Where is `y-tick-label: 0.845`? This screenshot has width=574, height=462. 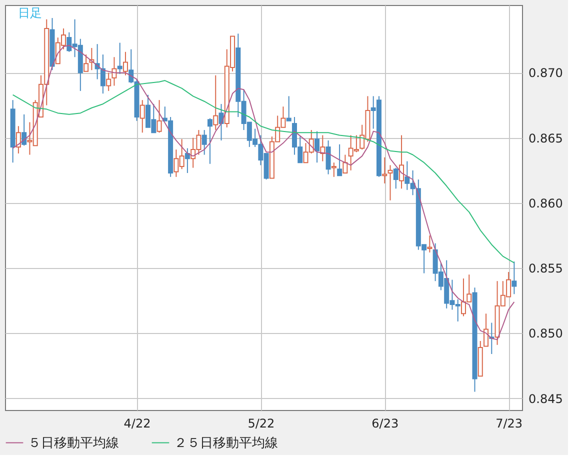
y-tick-label: 0.845 is located at coordinates (545, 399).